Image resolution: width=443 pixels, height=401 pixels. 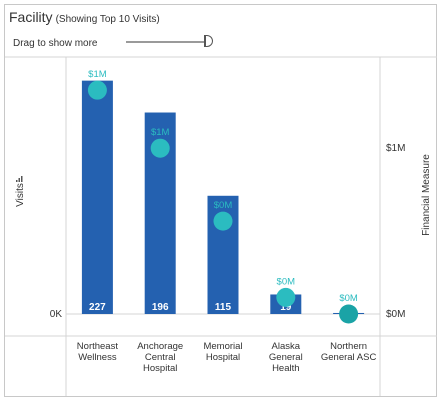 I want to click on y-axis-left-title: Visits, so click(x=20, y=195).